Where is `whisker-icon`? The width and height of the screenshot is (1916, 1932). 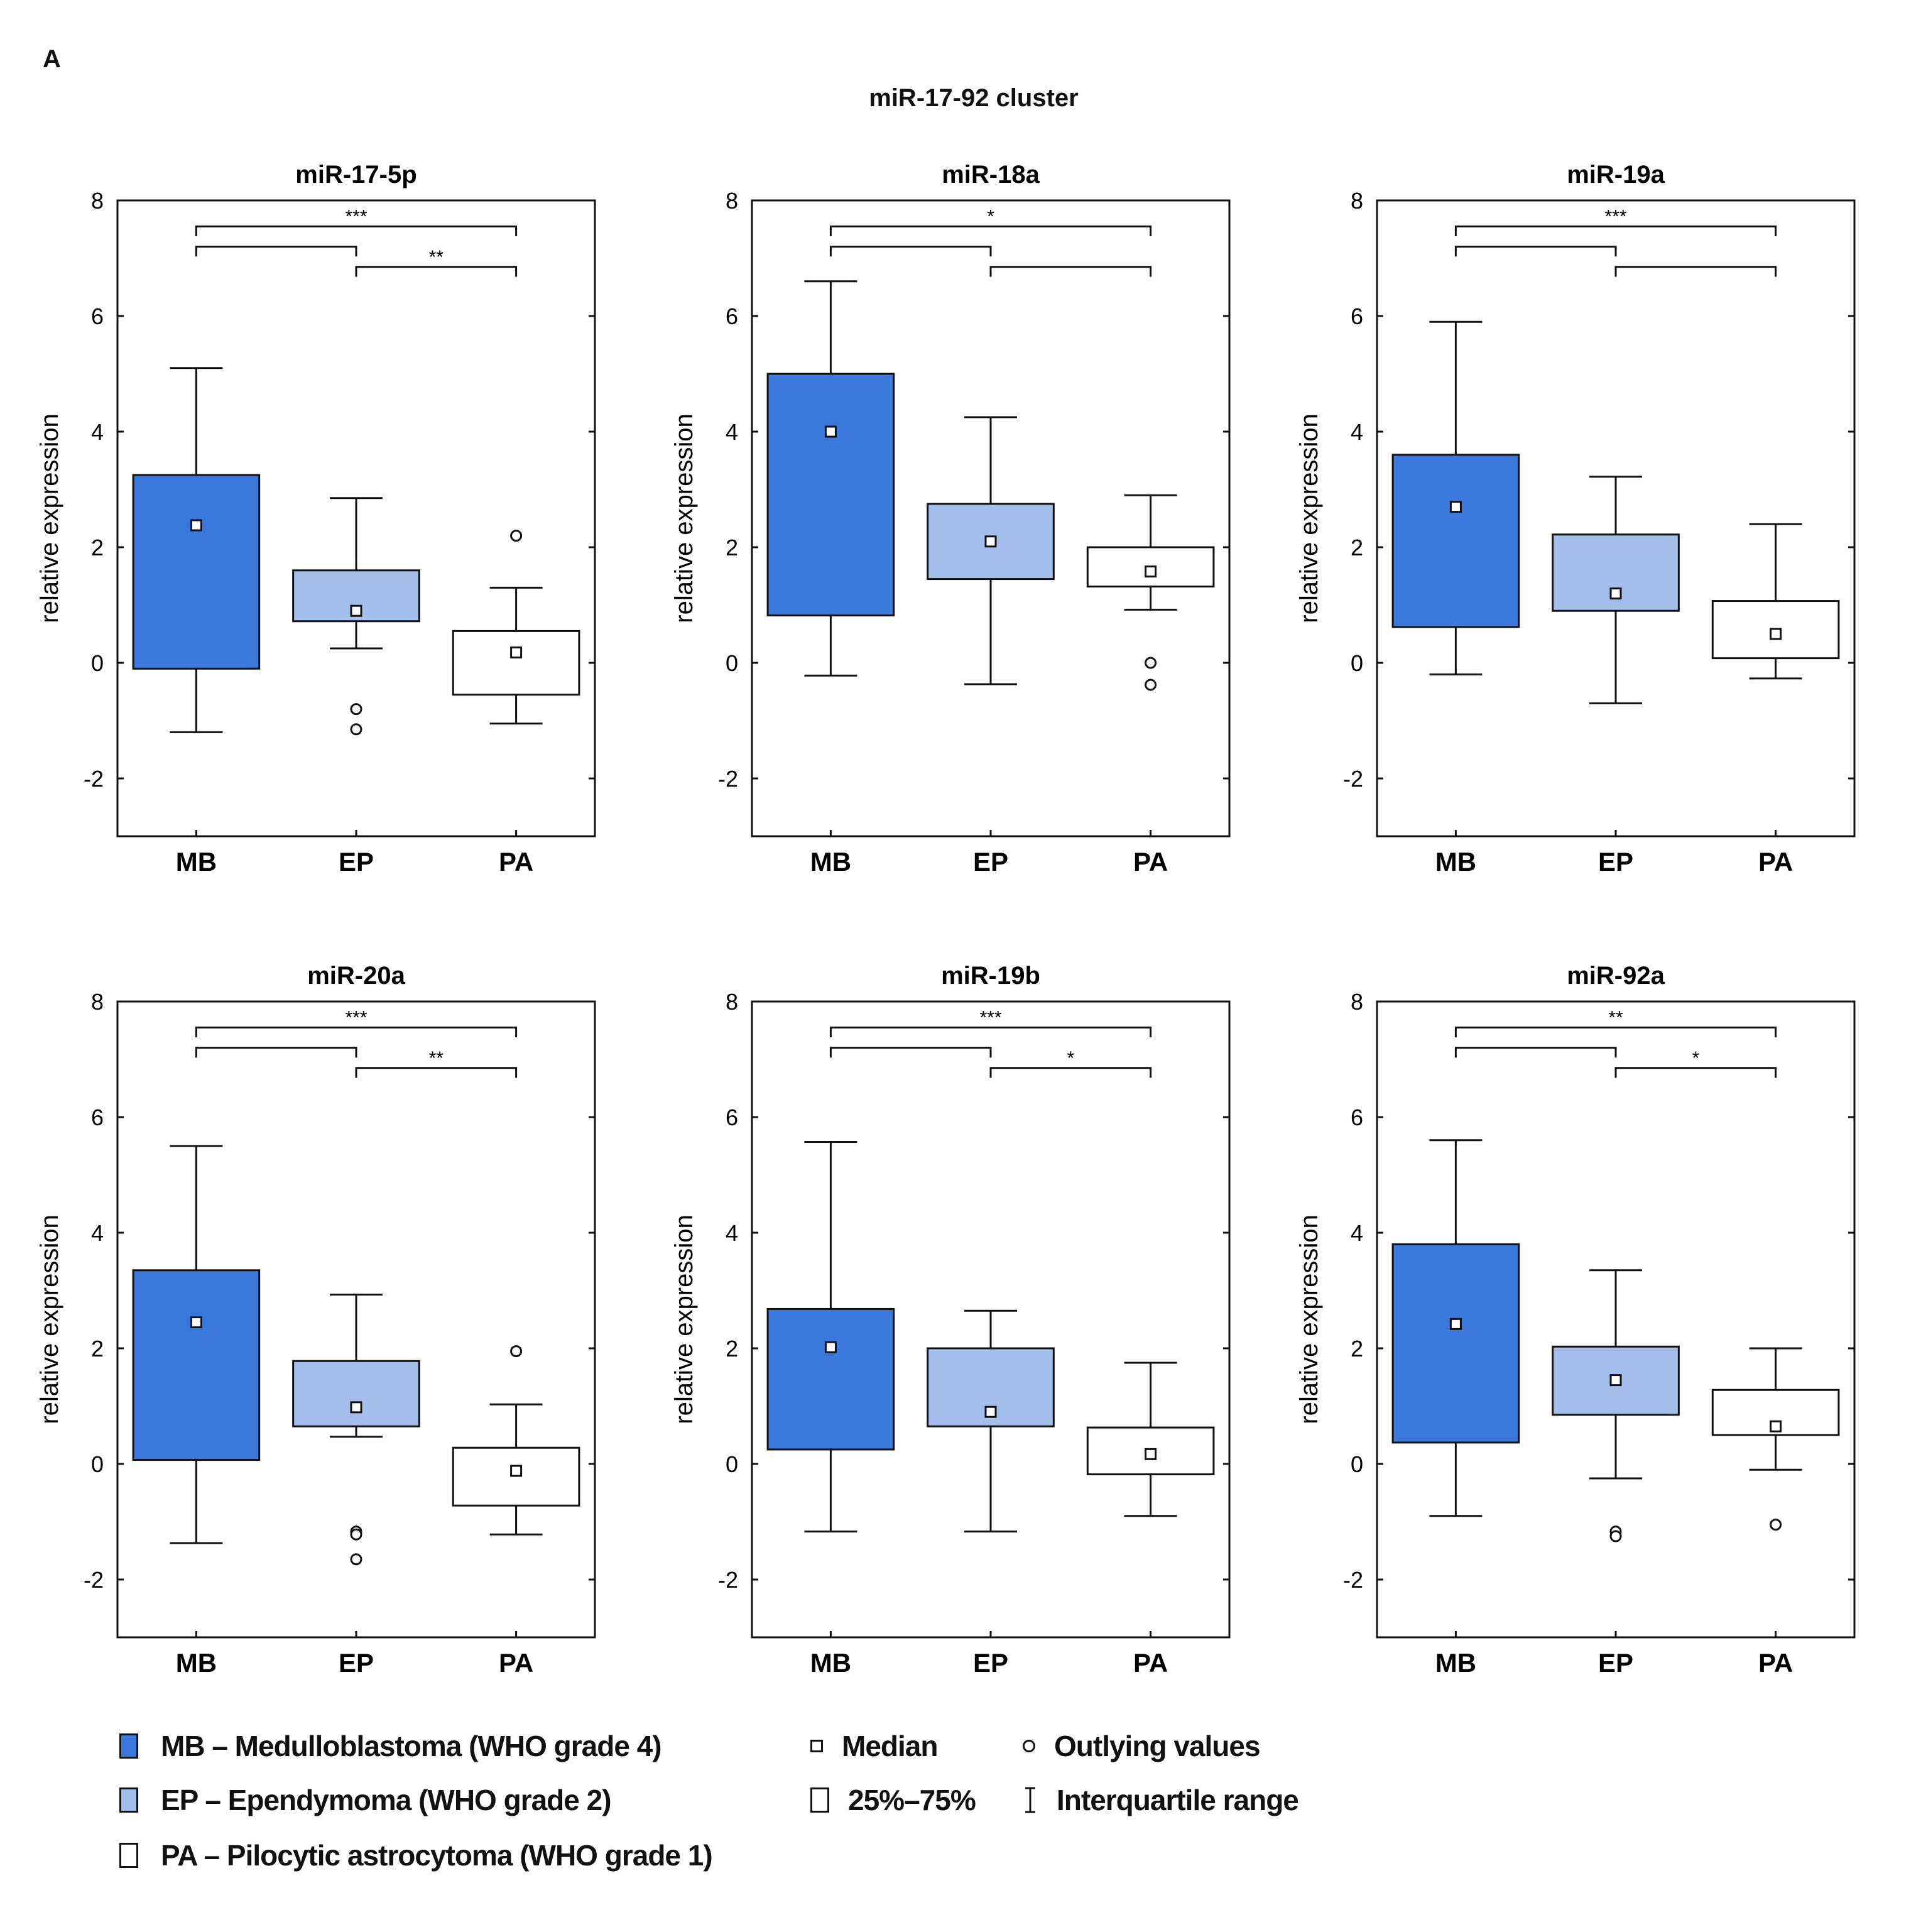
whisker-icon is located at coordinates (1030, 1800).